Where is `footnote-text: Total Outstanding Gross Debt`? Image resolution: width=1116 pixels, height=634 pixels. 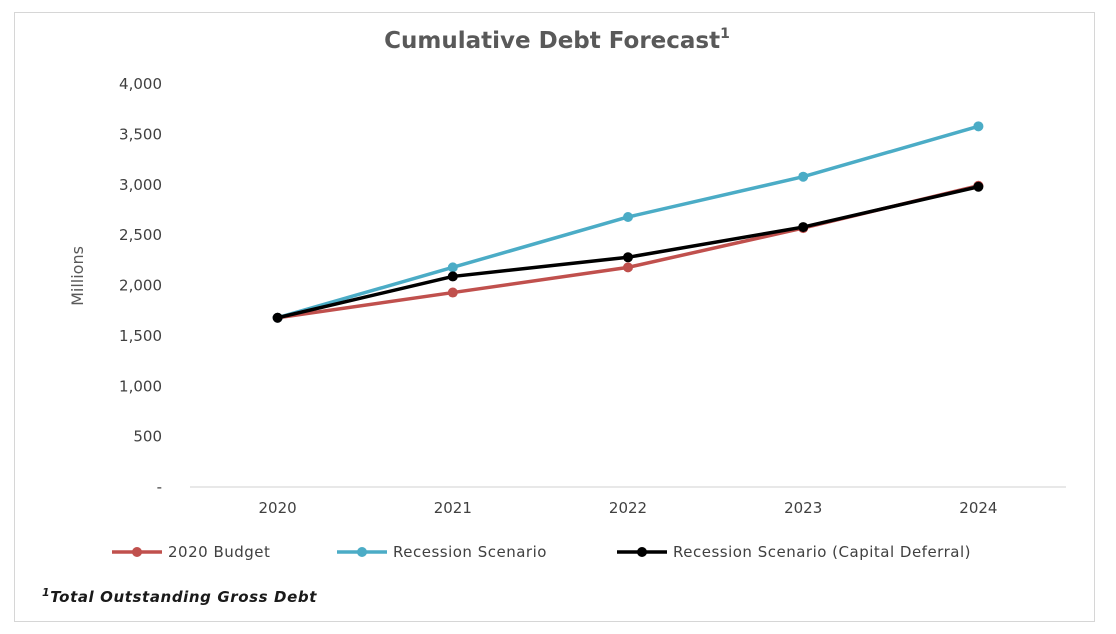
footnote-text: Total Outstanding Gross Debt is located at coordinates (183, 597).